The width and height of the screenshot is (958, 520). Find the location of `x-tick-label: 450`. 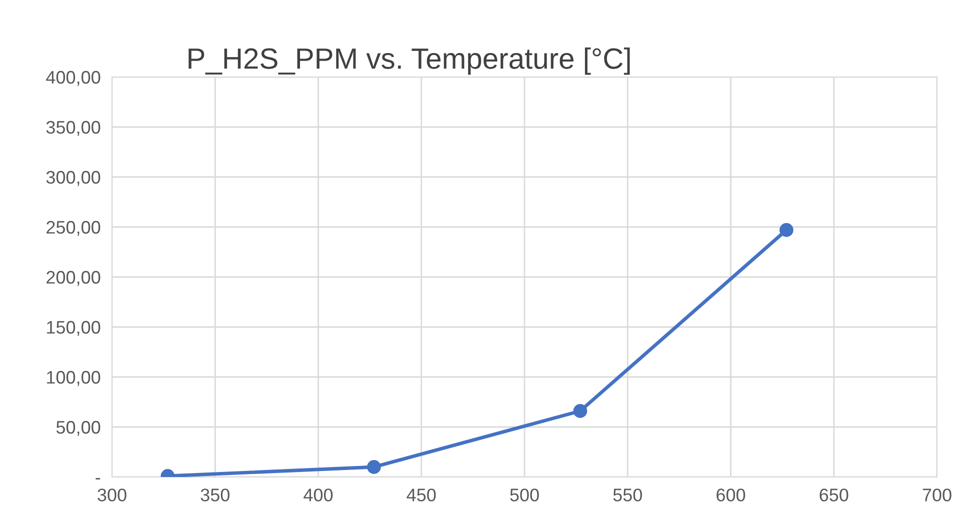

x-tick-label: 450 is located at coordinates (421, 495).